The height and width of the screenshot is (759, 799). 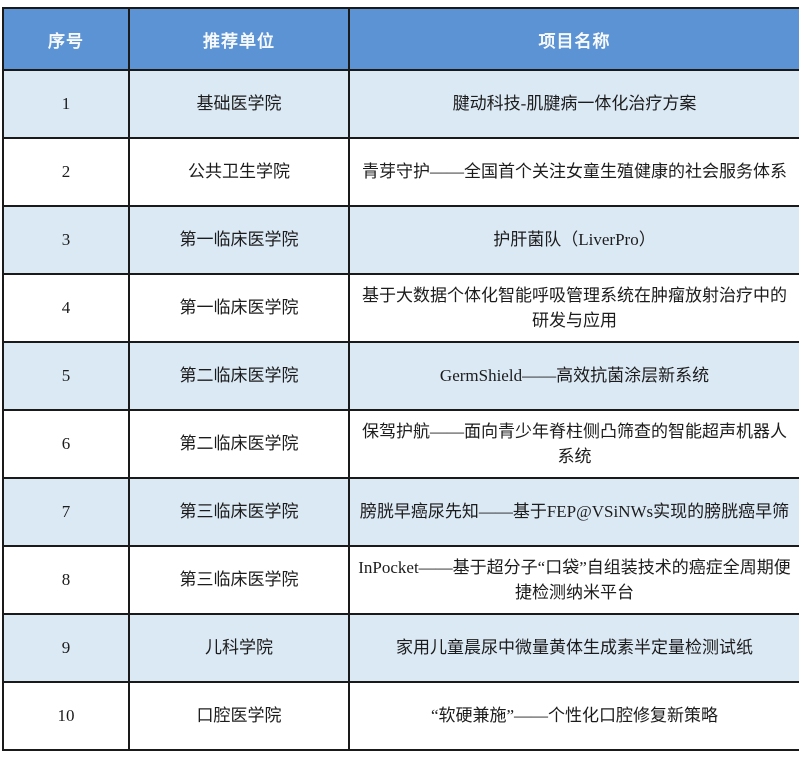 I want to click on header-row: 序号 推荐单位 项目名称, so click(x=400, y=39).